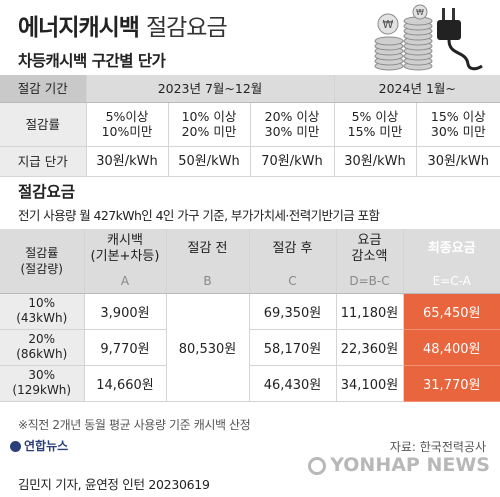  I want to click on row-rate: 20% (86kWh), so click(42, 347).